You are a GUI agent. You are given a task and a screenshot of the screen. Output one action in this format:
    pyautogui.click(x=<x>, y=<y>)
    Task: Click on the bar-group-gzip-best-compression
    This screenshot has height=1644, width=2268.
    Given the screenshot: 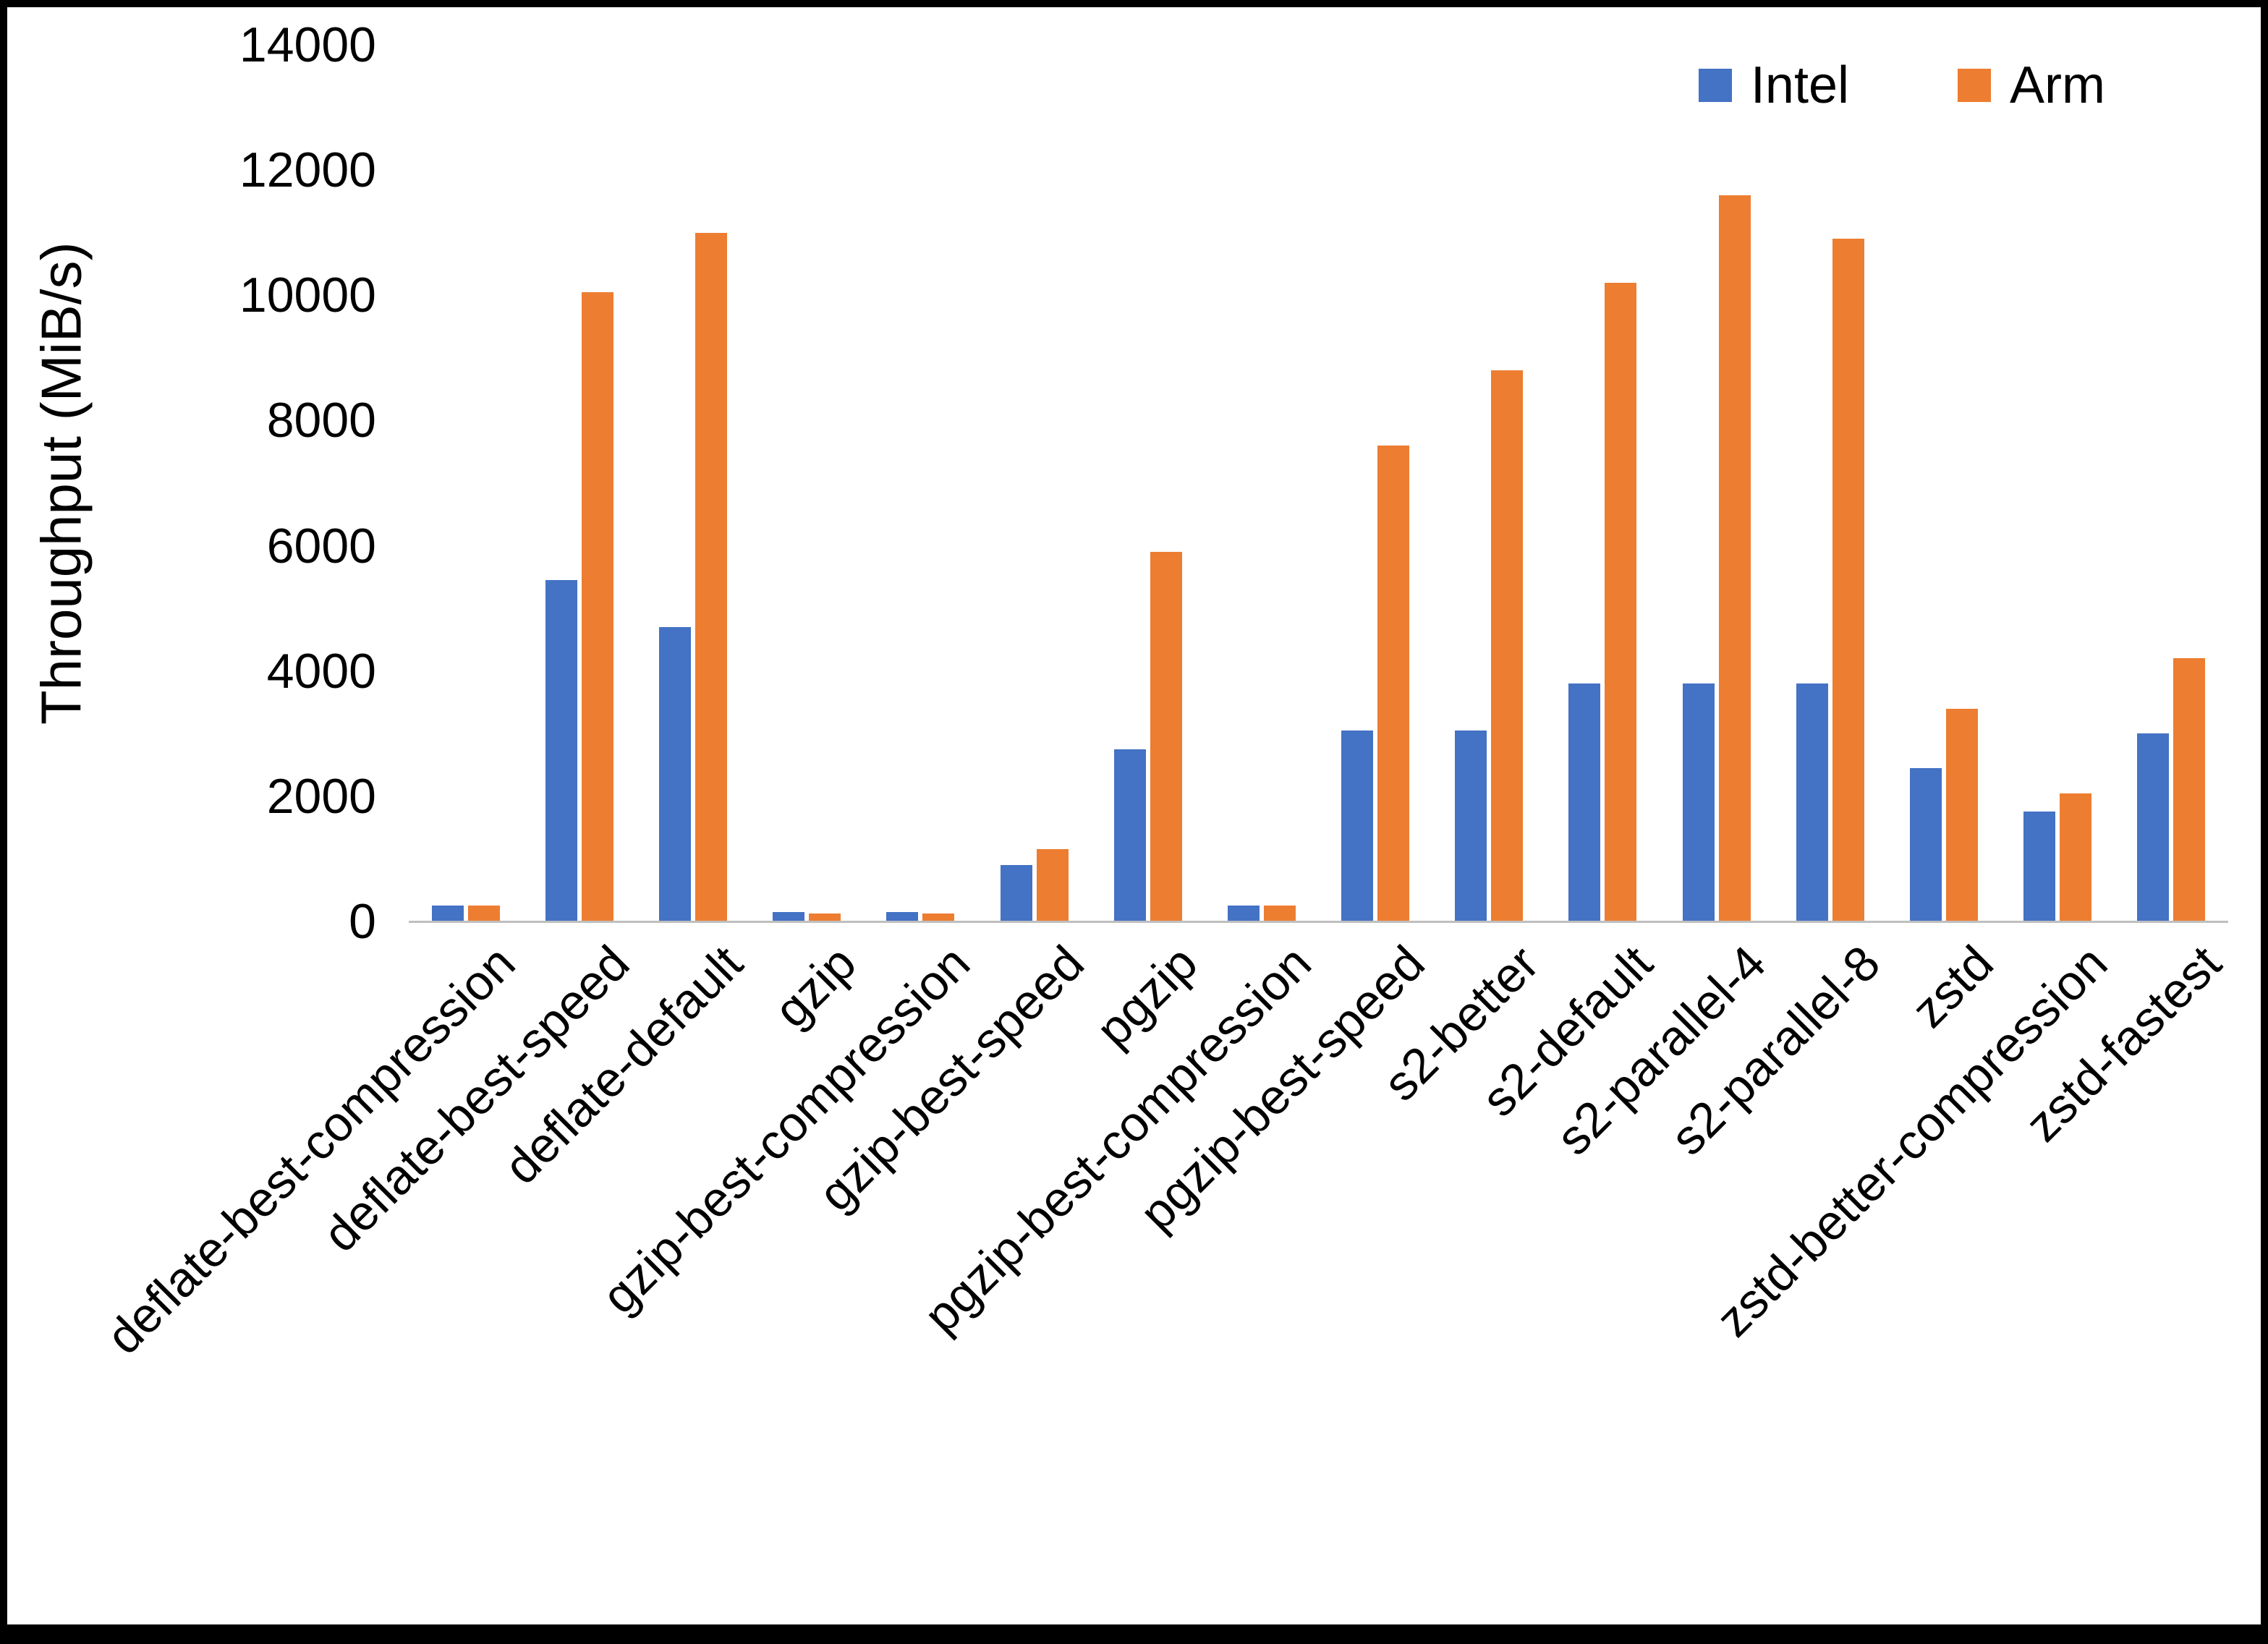 What is the action you would take?
    pyautogui.click(x=920, y=483)
    